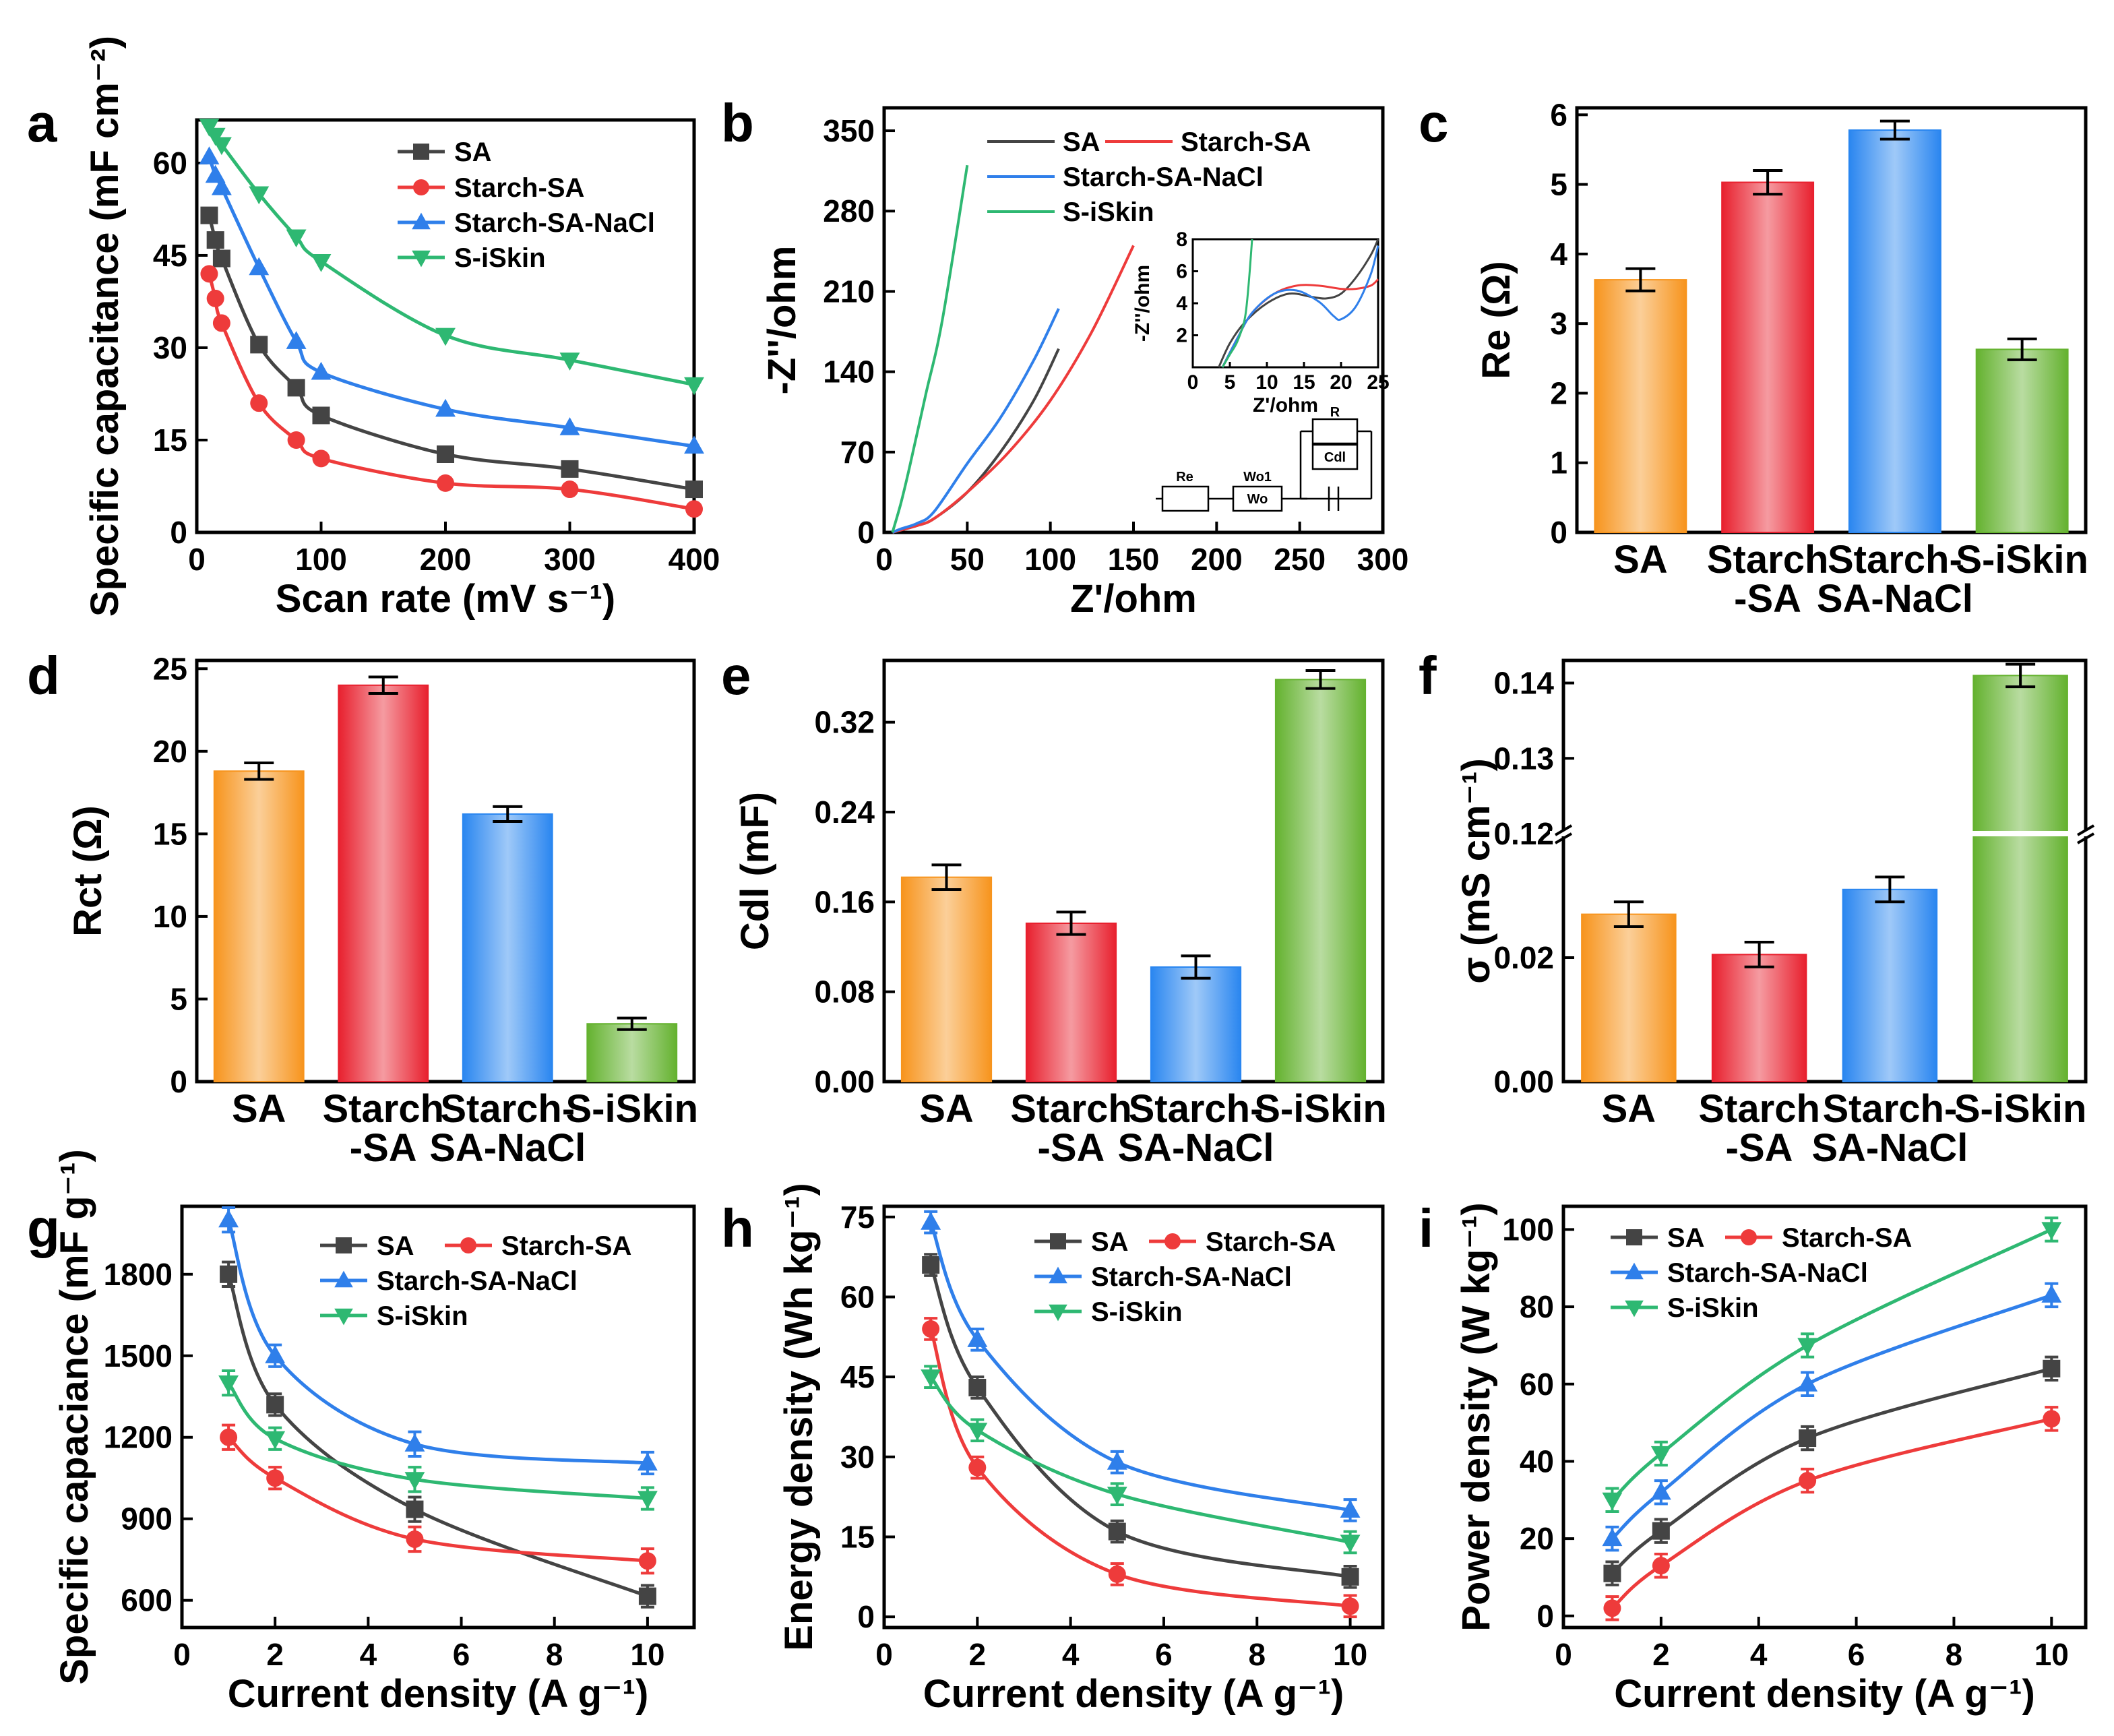  I want to click on x-tick-label: 10, so click(2051, 1654).